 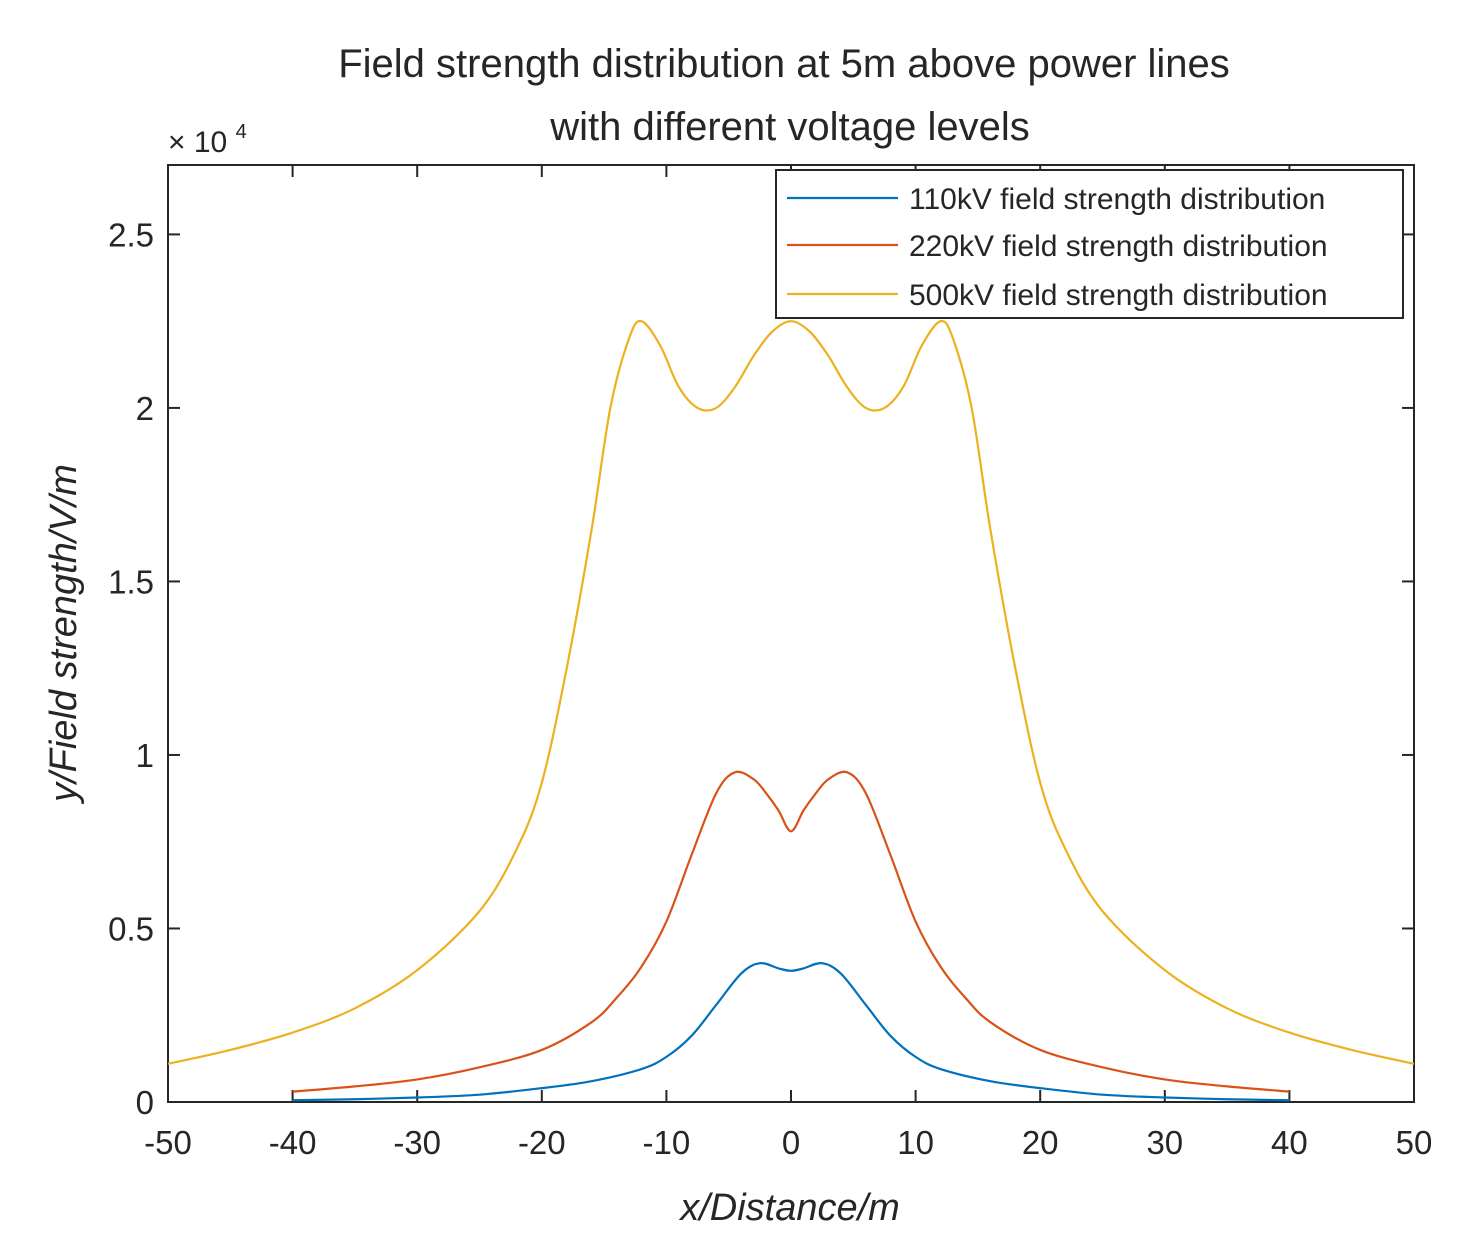 I want to click on chart-title-line-2: with different voltage levels, so click(x=789, y=127).